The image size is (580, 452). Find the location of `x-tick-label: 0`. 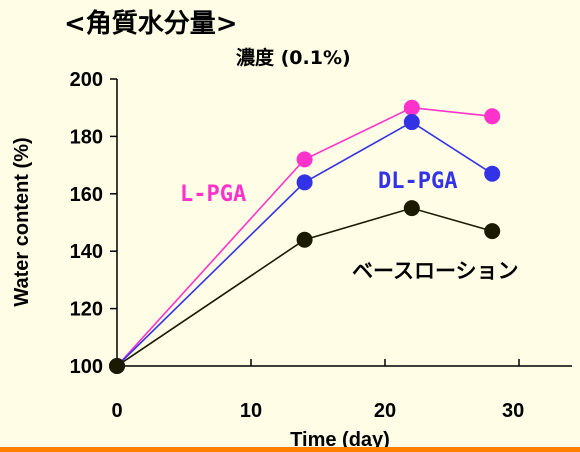

x-tick-label: 0 is located at coordinates (116, 411).